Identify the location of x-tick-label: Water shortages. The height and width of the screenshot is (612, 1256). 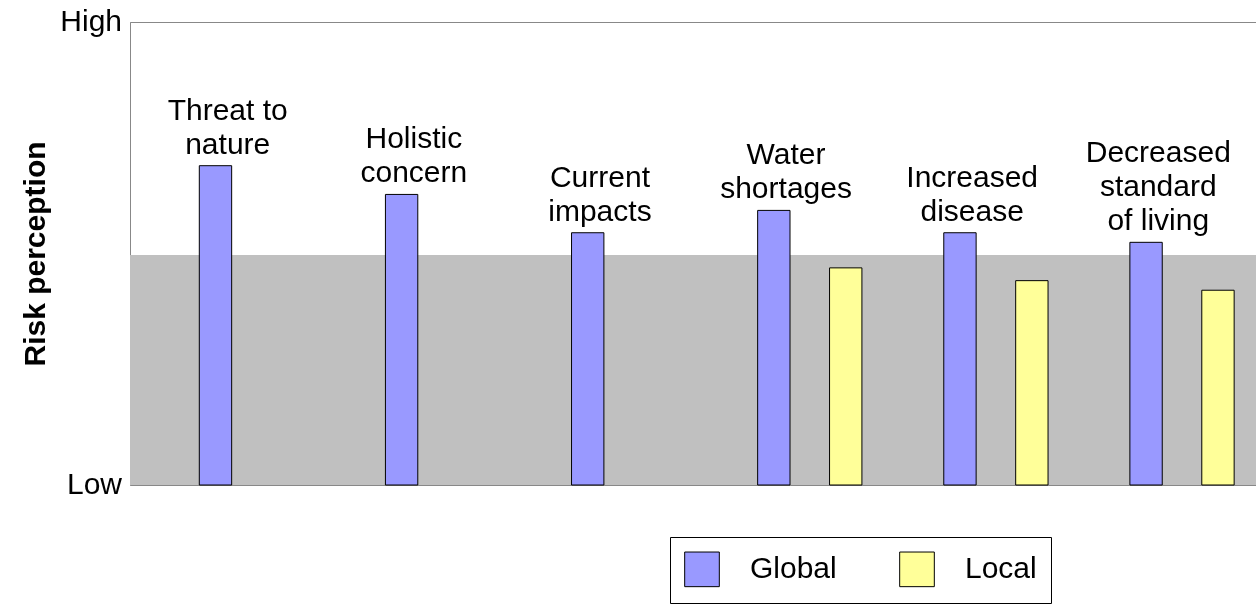
(786, 171).